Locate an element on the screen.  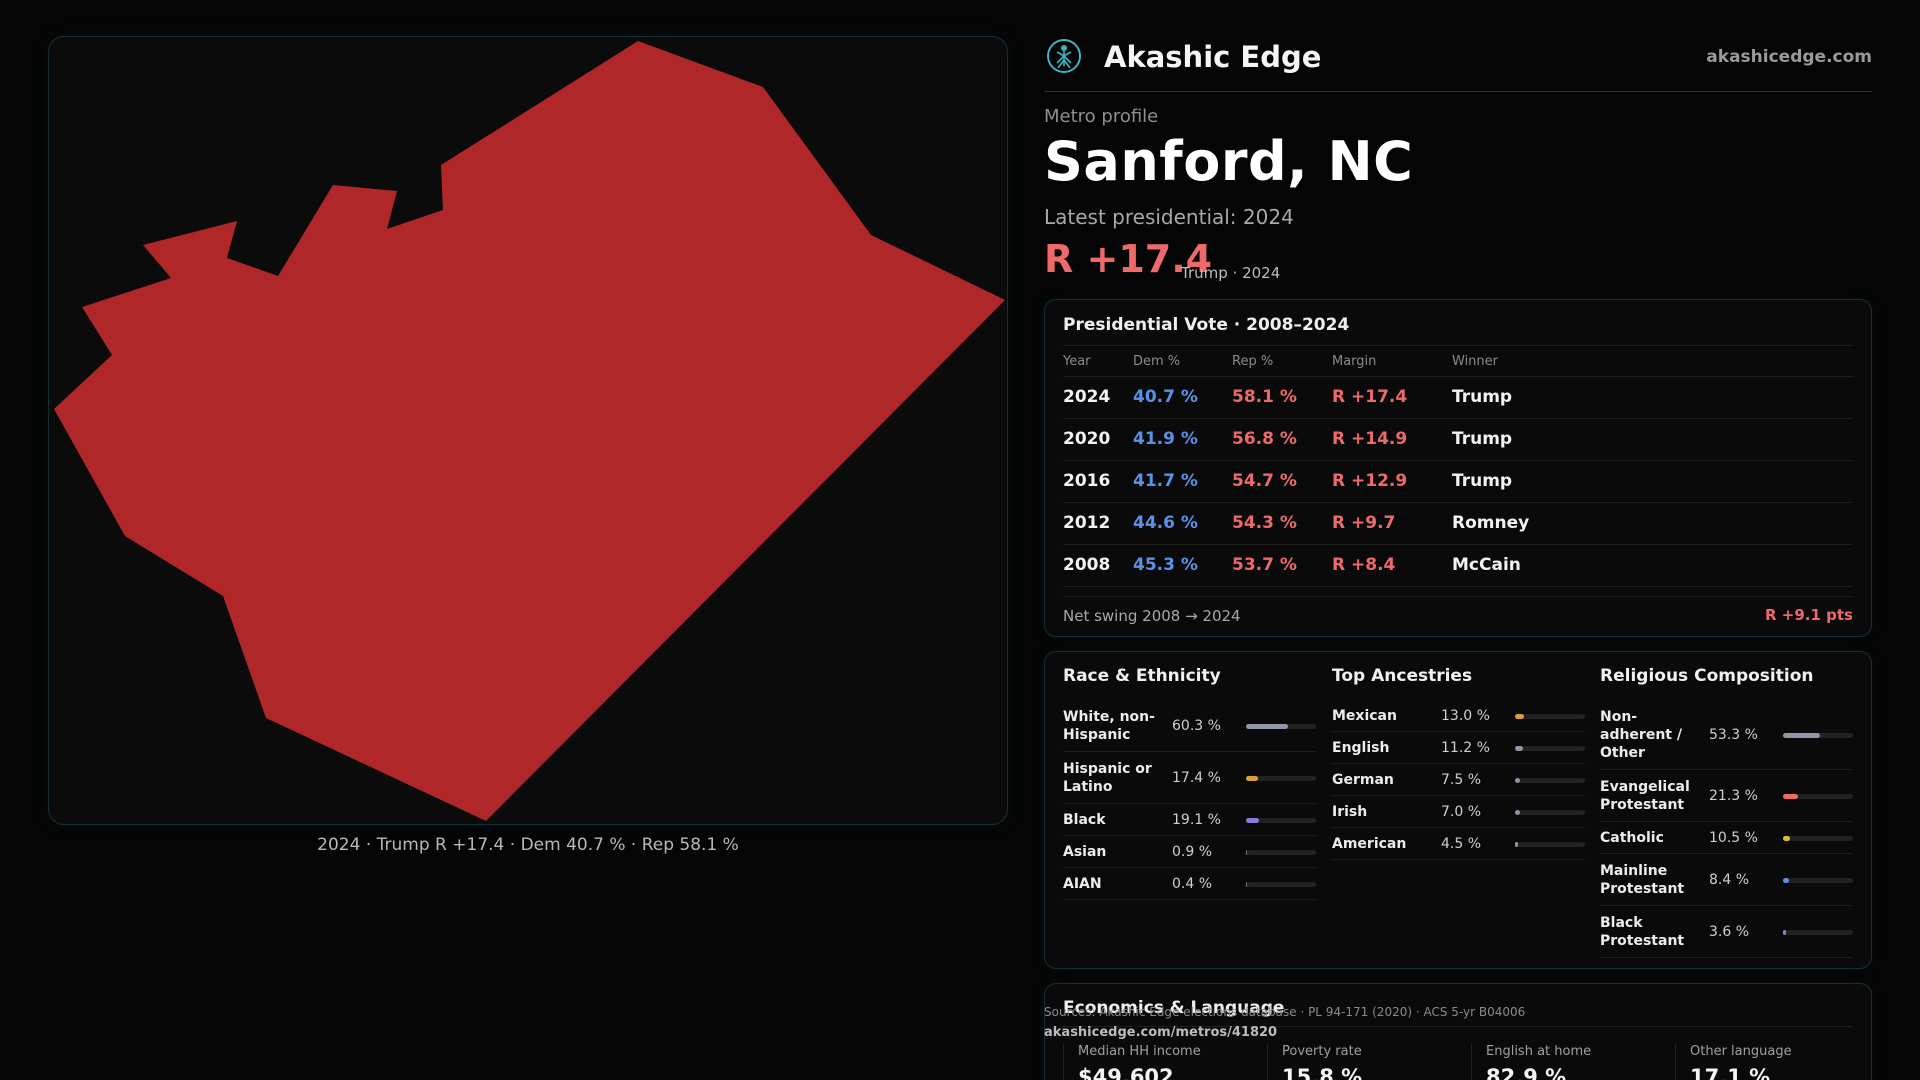
row-winner: Romney is located at coordinates (1491, 523).